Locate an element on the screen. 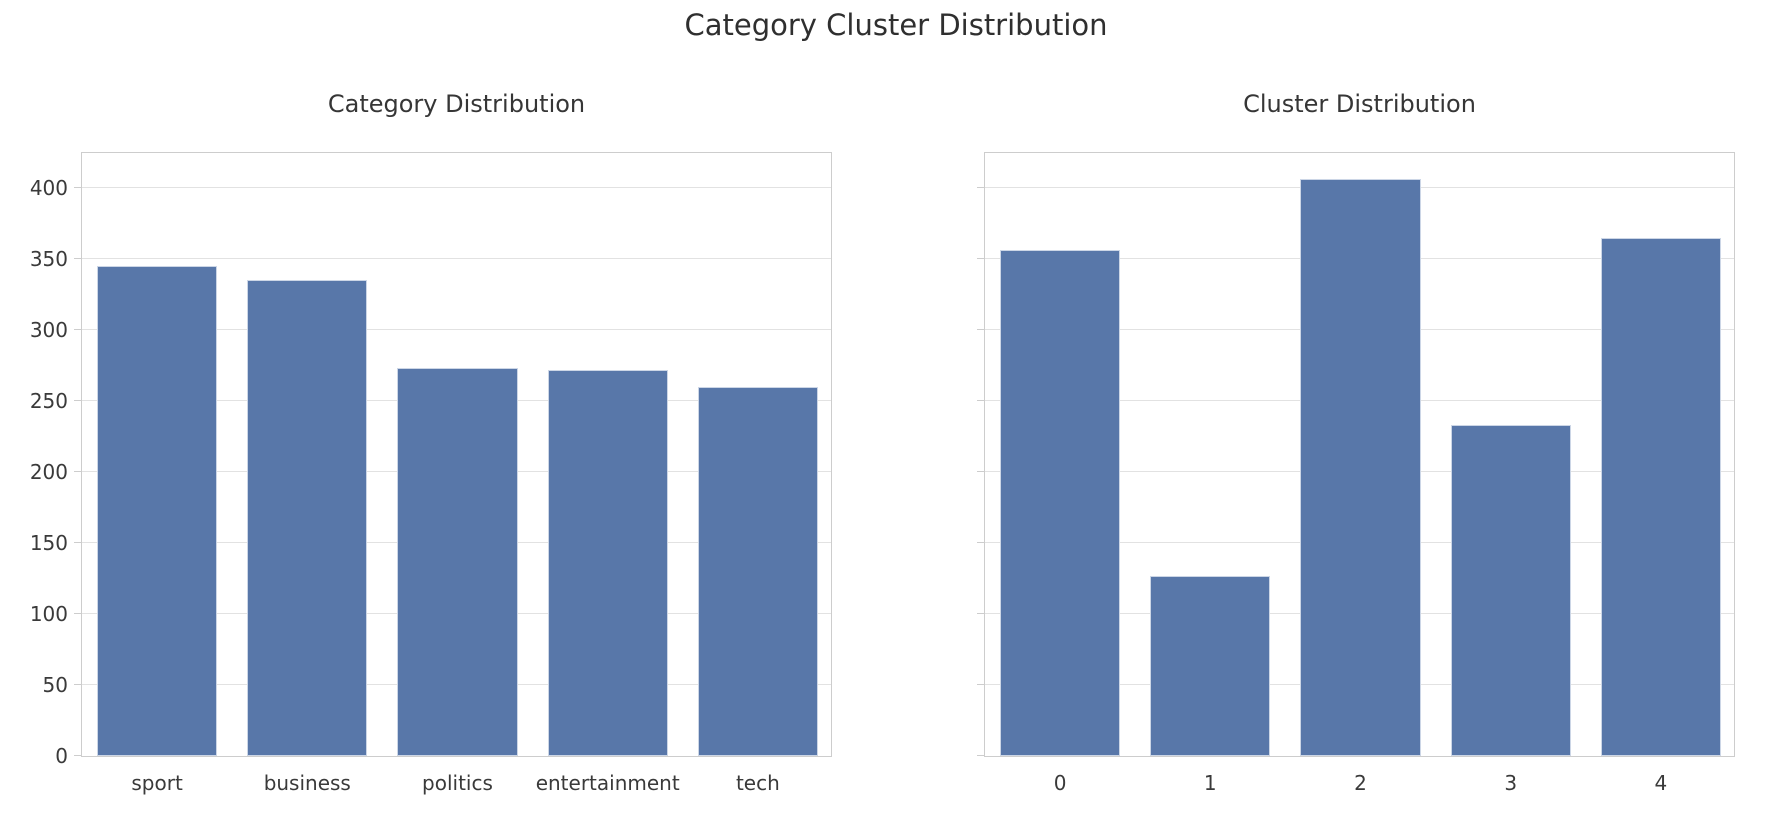  y-tick-label-350: 350 is located at coordinates (48, 259).